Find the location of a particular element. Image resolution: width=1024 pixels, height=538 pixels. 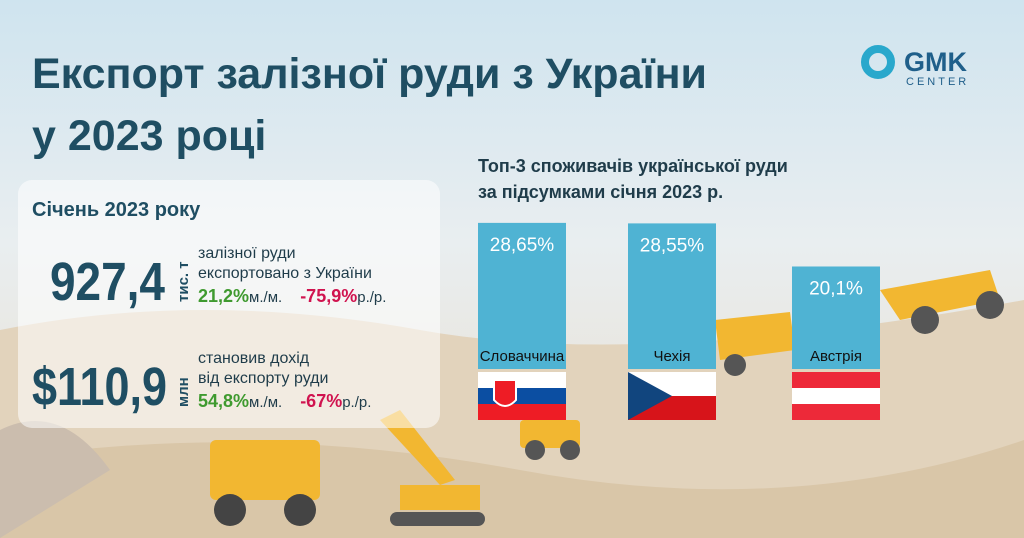

chart: 28,65% Словаччина 28,55% Чехія 20,1% Австрія is located at coordinates (679, 321).